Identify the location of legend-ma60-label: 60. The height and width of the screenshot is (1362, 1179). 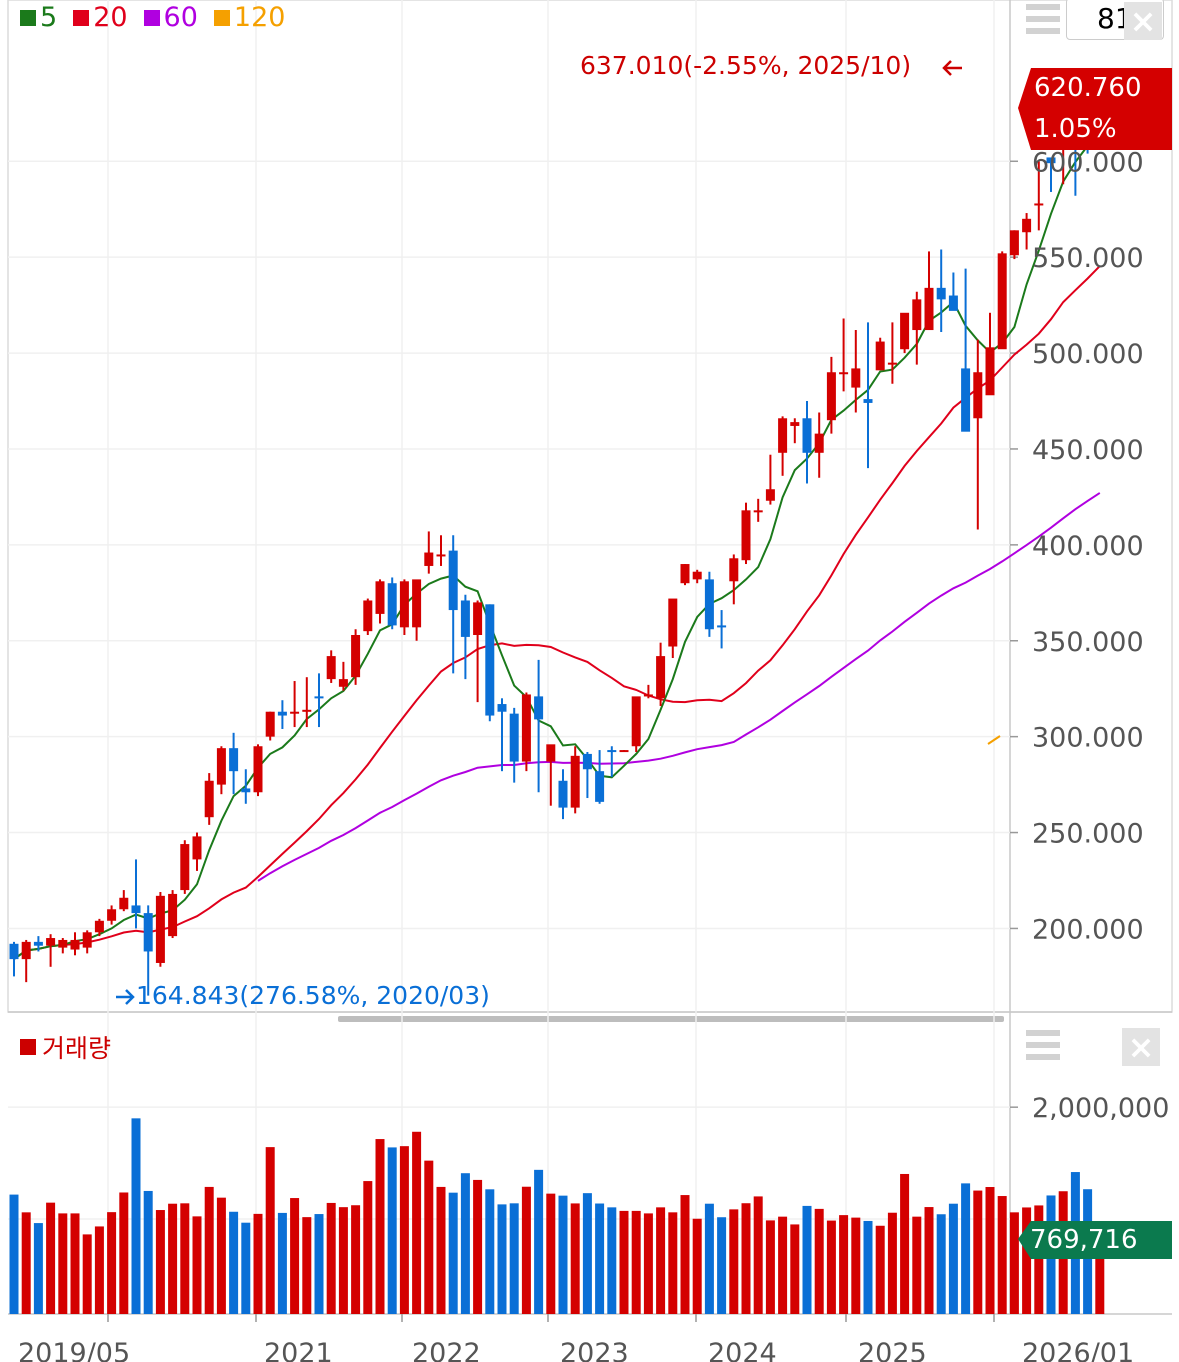
(180, 17).